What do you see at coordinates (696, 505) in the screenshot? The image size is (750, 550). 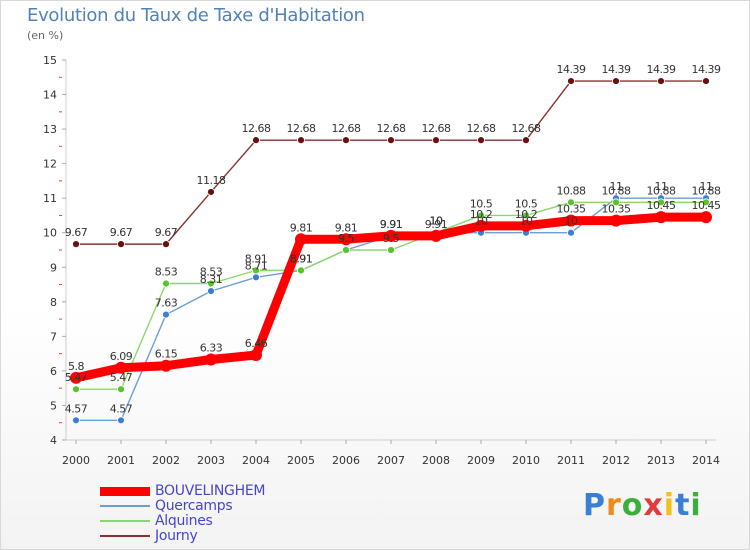 I see `logo-letter: i` at bounding box center [696, 505].